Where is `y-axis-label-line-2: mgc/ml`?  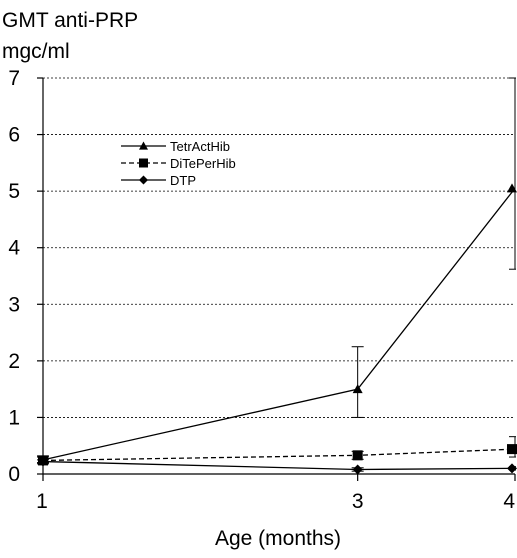 y-axis-label-line-2: mgc/ml is located at coordinates (36, 51).